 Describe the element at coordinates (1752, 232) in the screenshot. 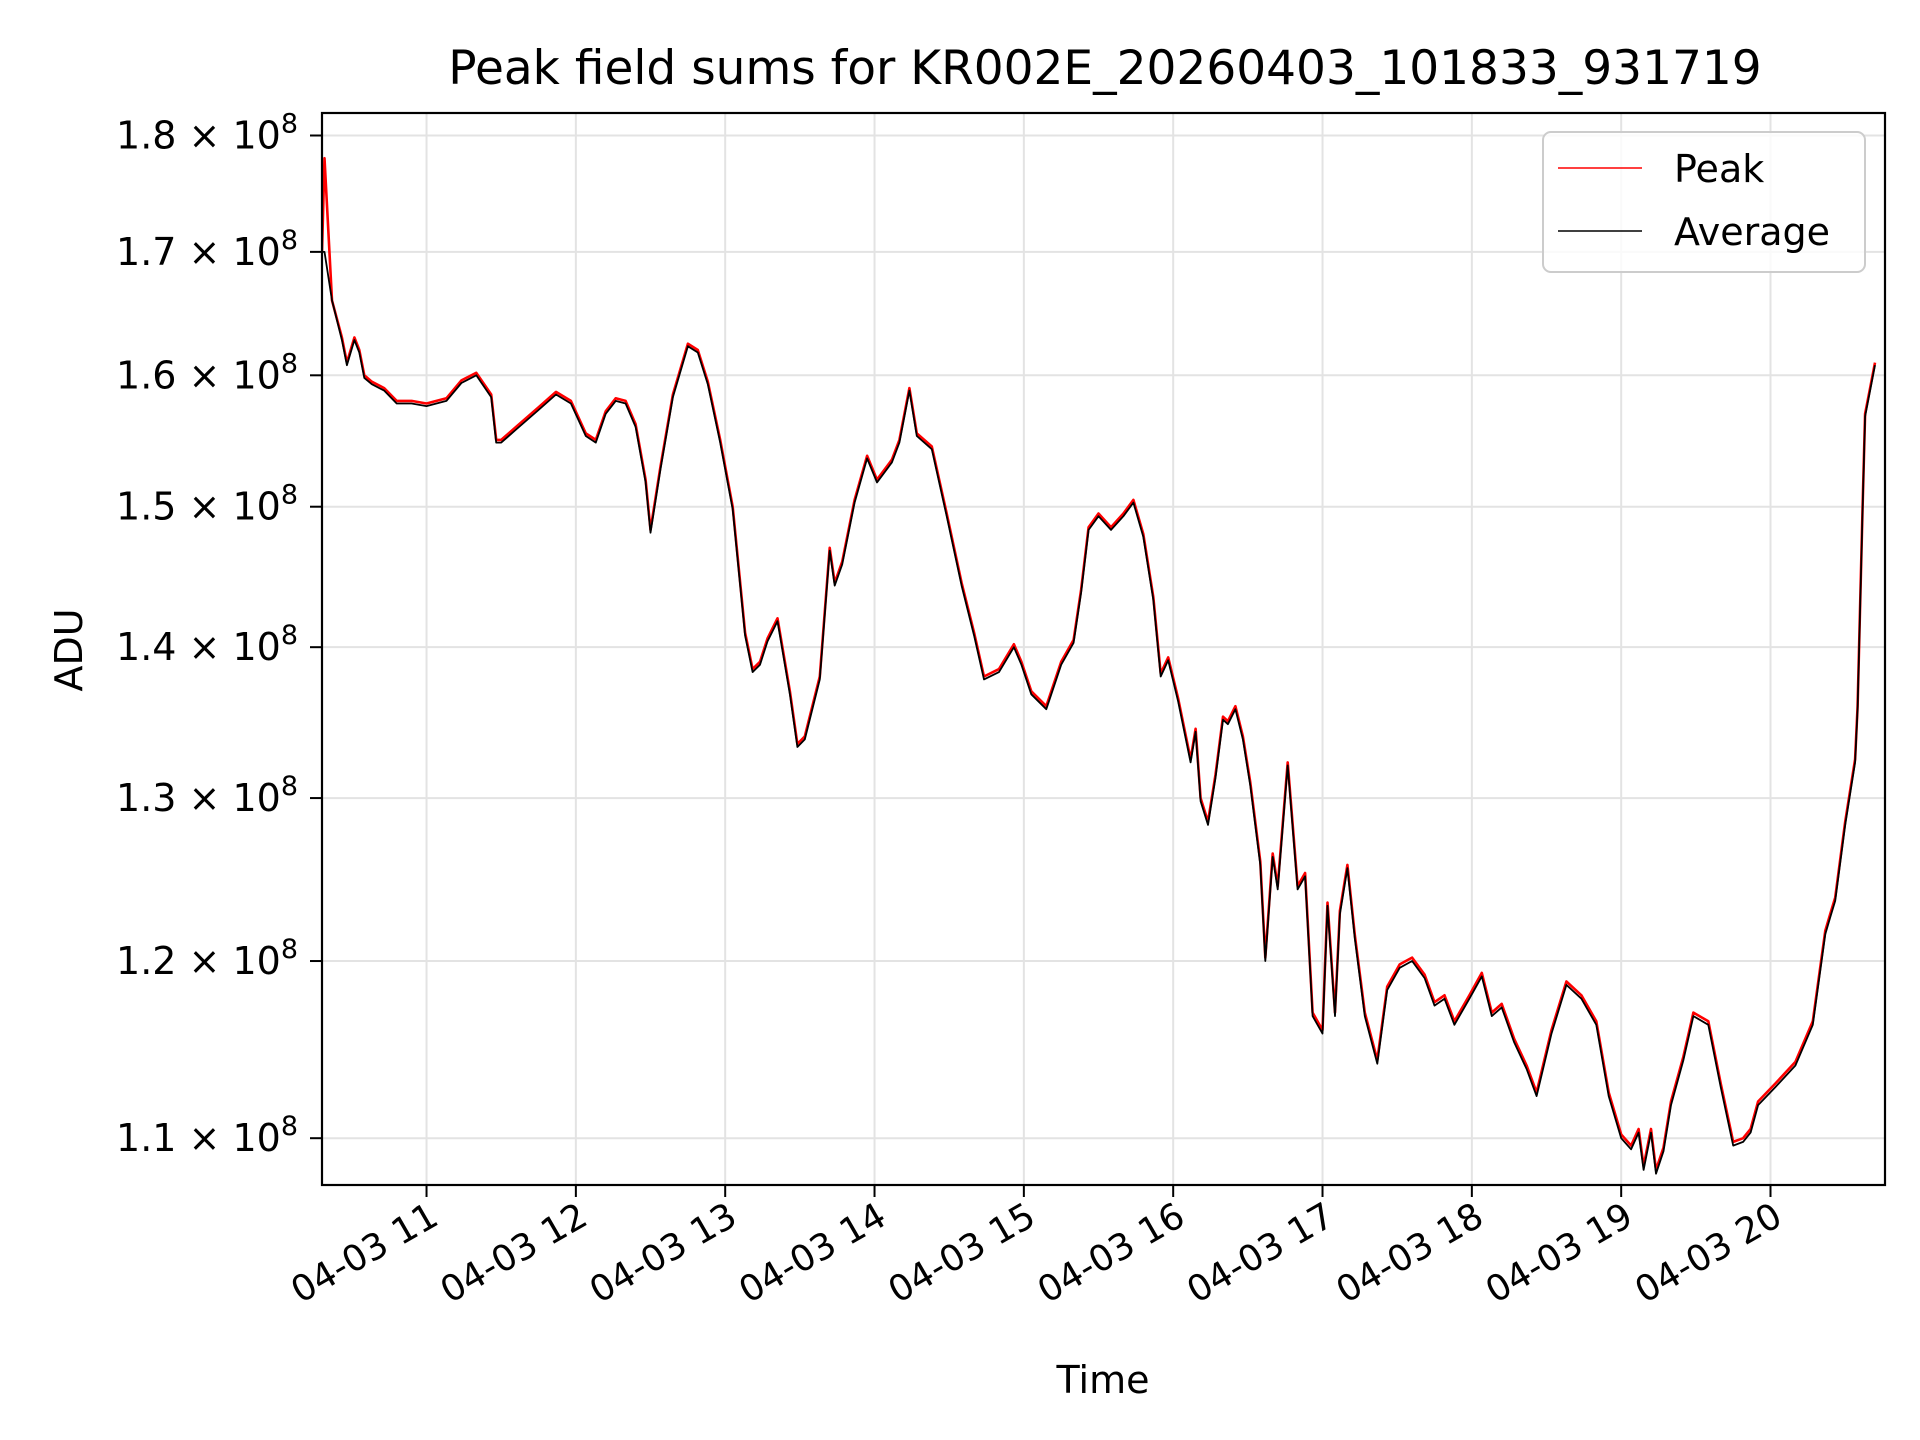

I see `legend-label-average: Average` at that location.